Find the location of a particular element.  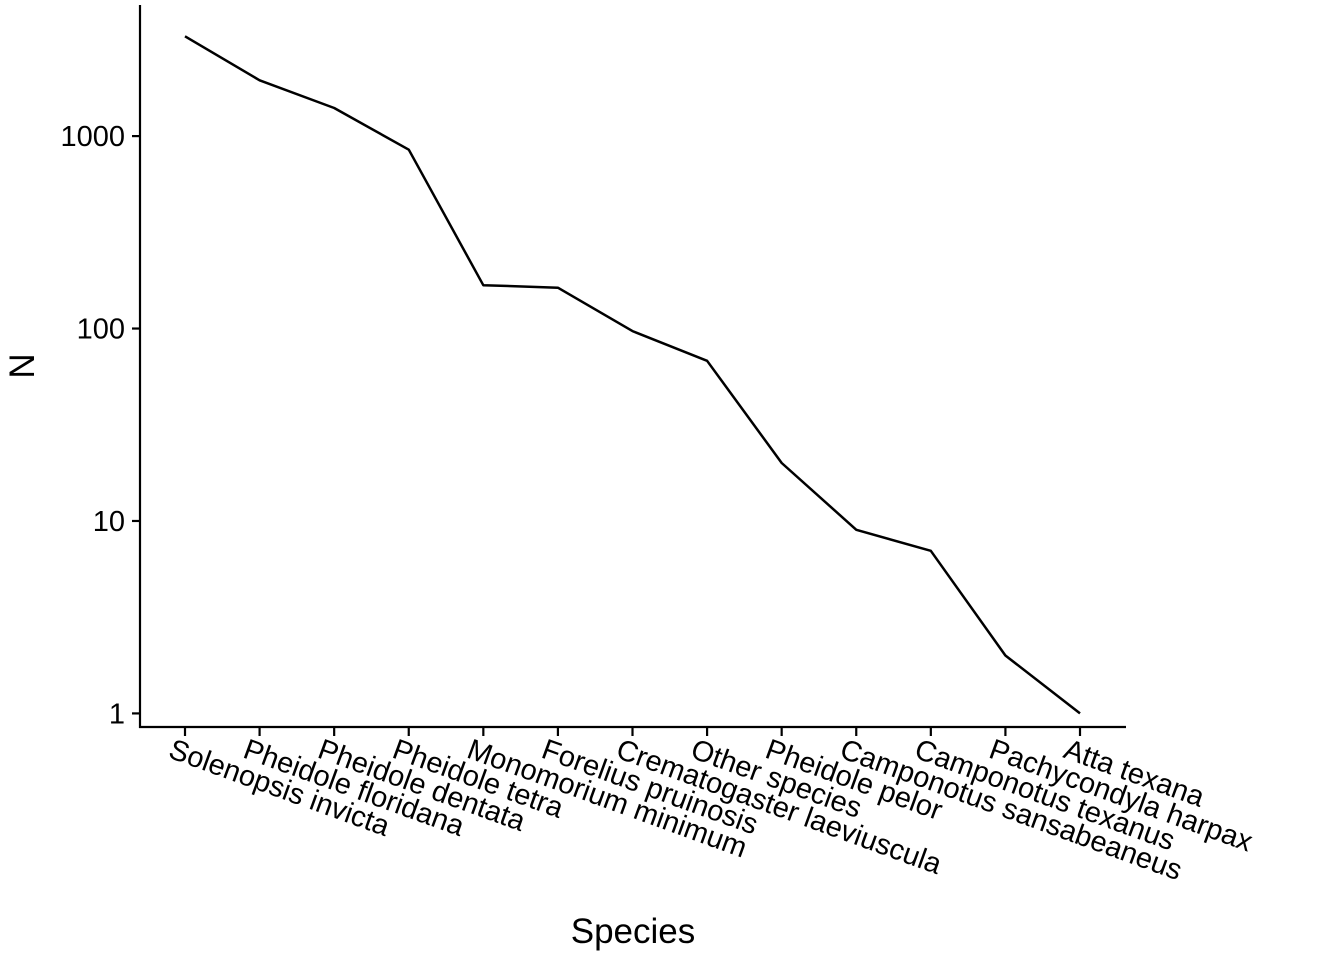

y-axis-title: N is located at coordinates (22, 365).